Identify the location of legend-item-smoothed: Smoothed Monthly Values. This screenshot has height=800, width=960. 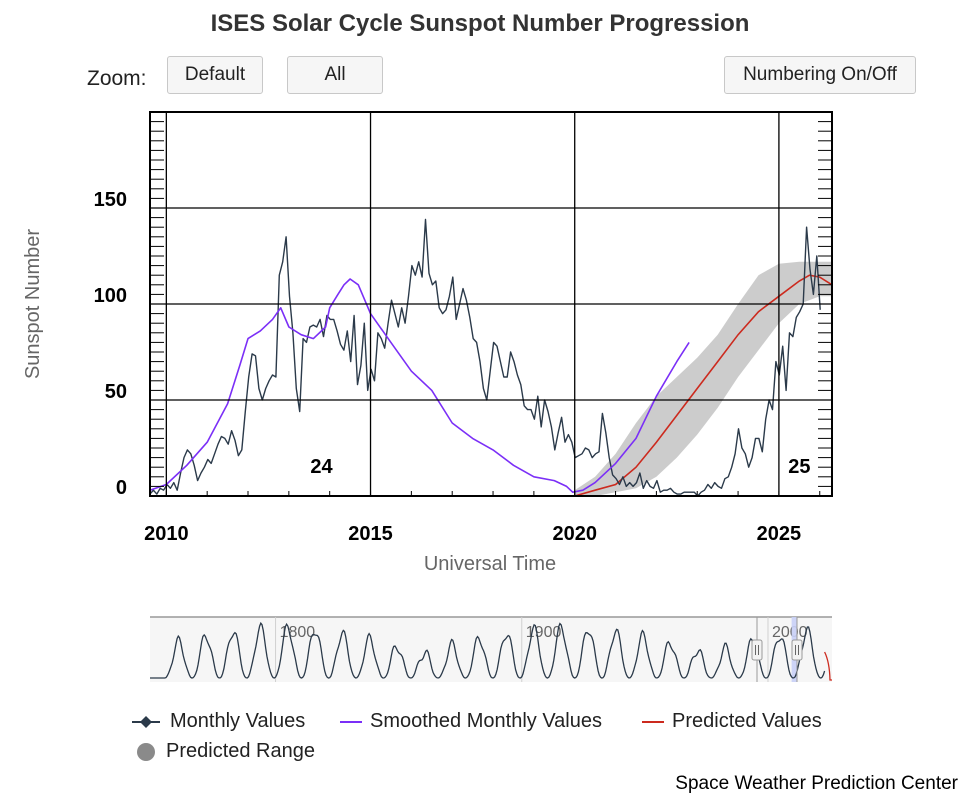
(470, 721).